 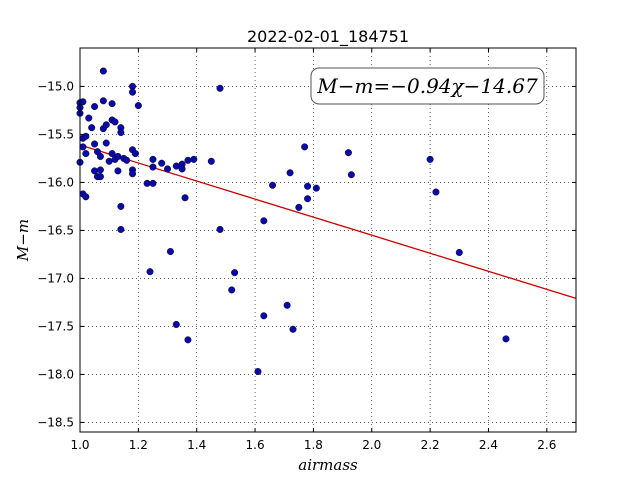 What do you see at coordinates (55, 134) in the screenshot?
I see `y-tick-label: −15.5` at bounding box center [55, 134].